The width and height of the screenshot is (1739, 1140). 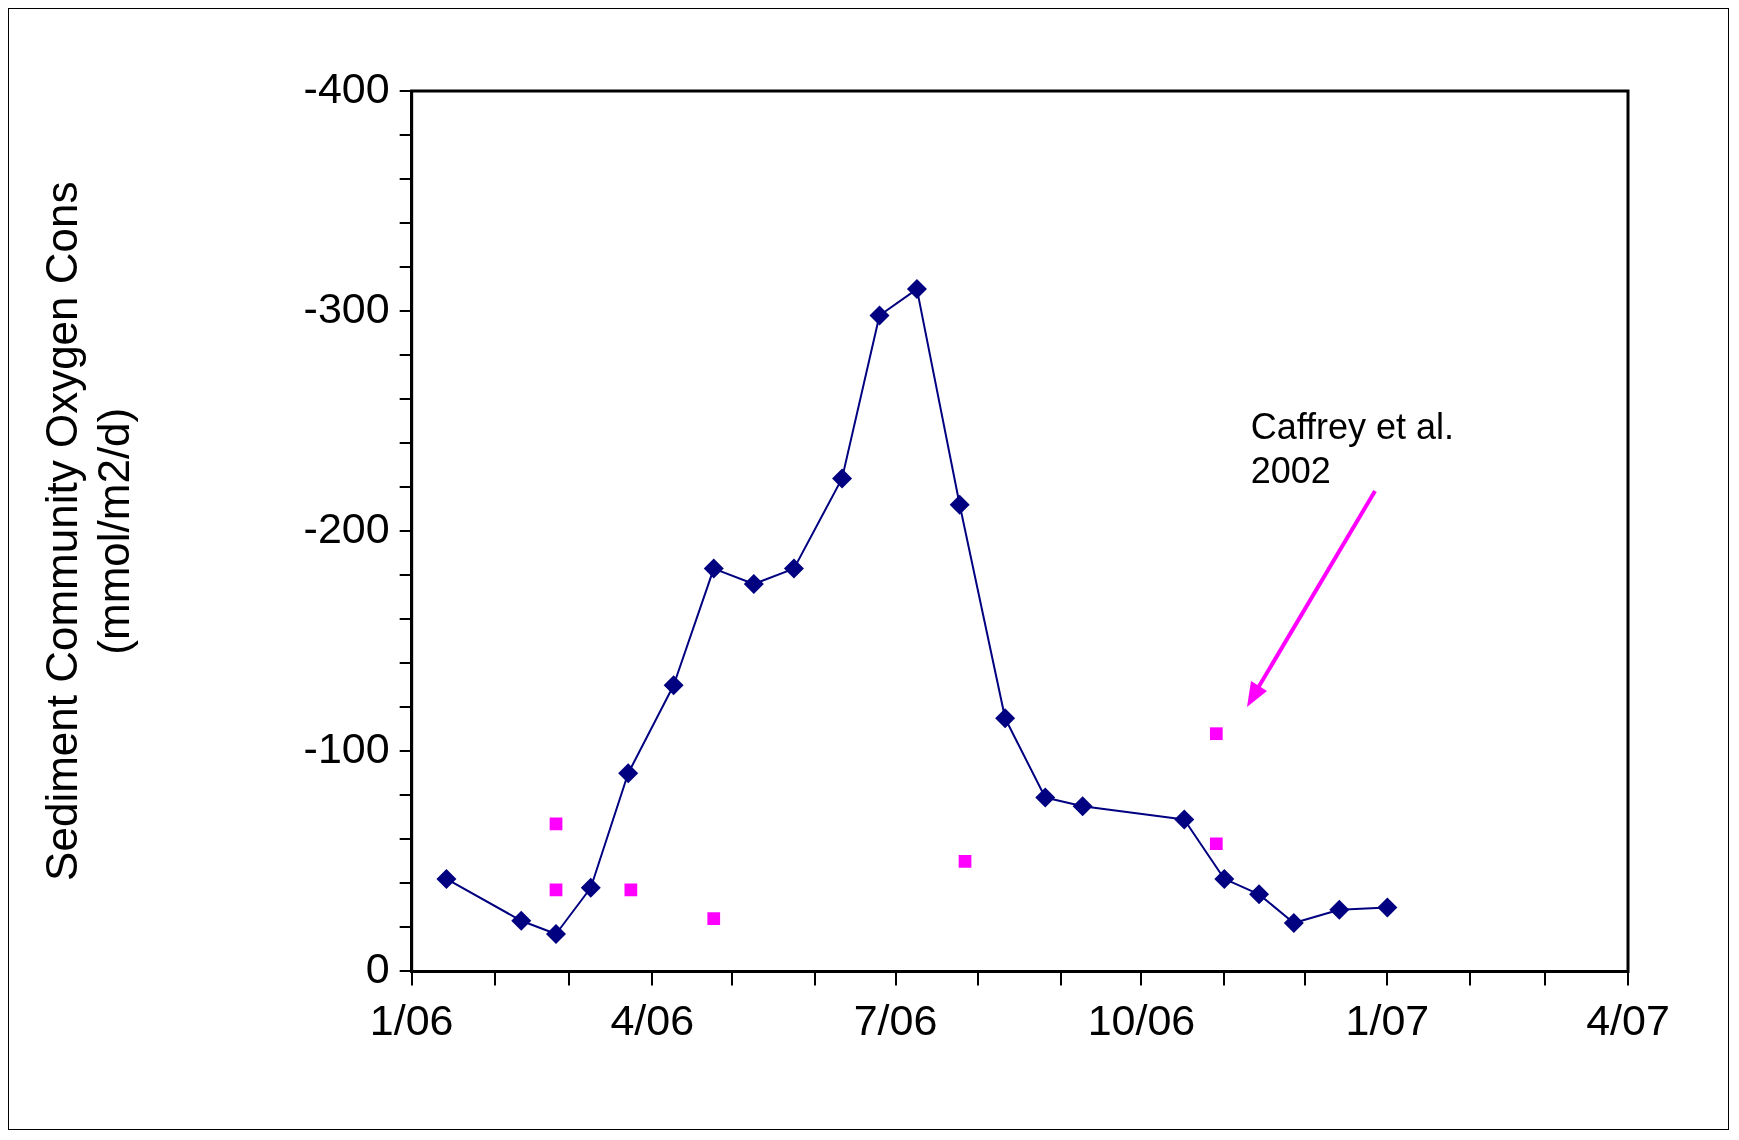 What do you see at coordinates (1141, 1020) in the screenshot?
I see `x-tick-label: 10/06` at bounding box center [1141, 1020].